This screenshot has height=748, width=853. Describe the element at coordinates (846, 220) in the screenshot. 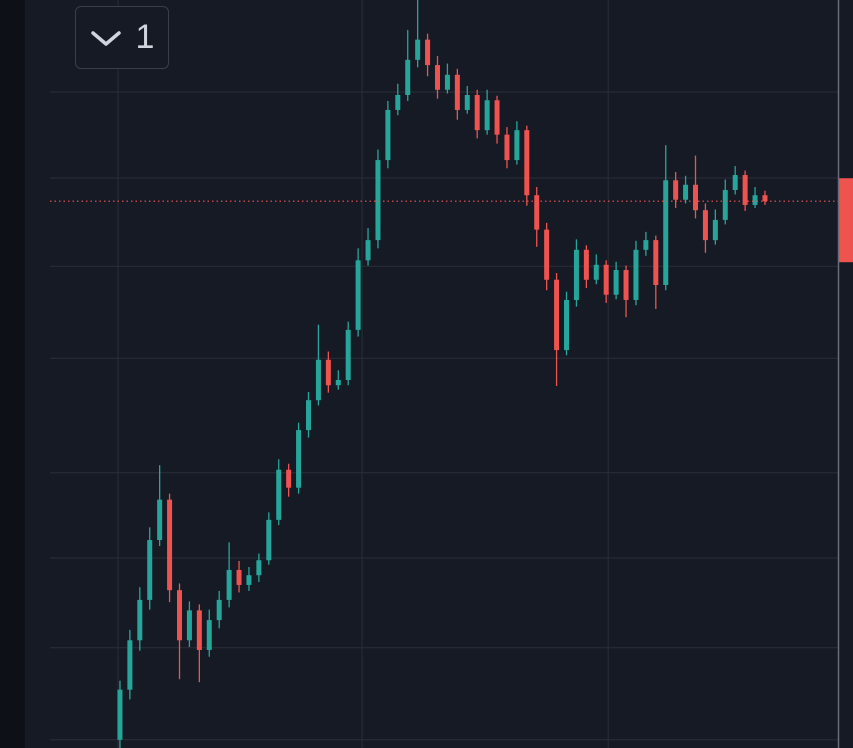

I see `last-price-tag` at that location.